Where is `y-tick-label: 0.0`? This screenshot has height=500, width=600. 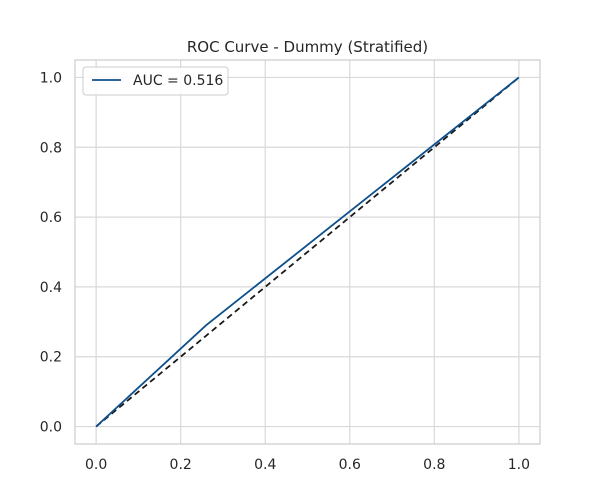 y-tick-label: 0.0 is located at coordinates (51, 428).